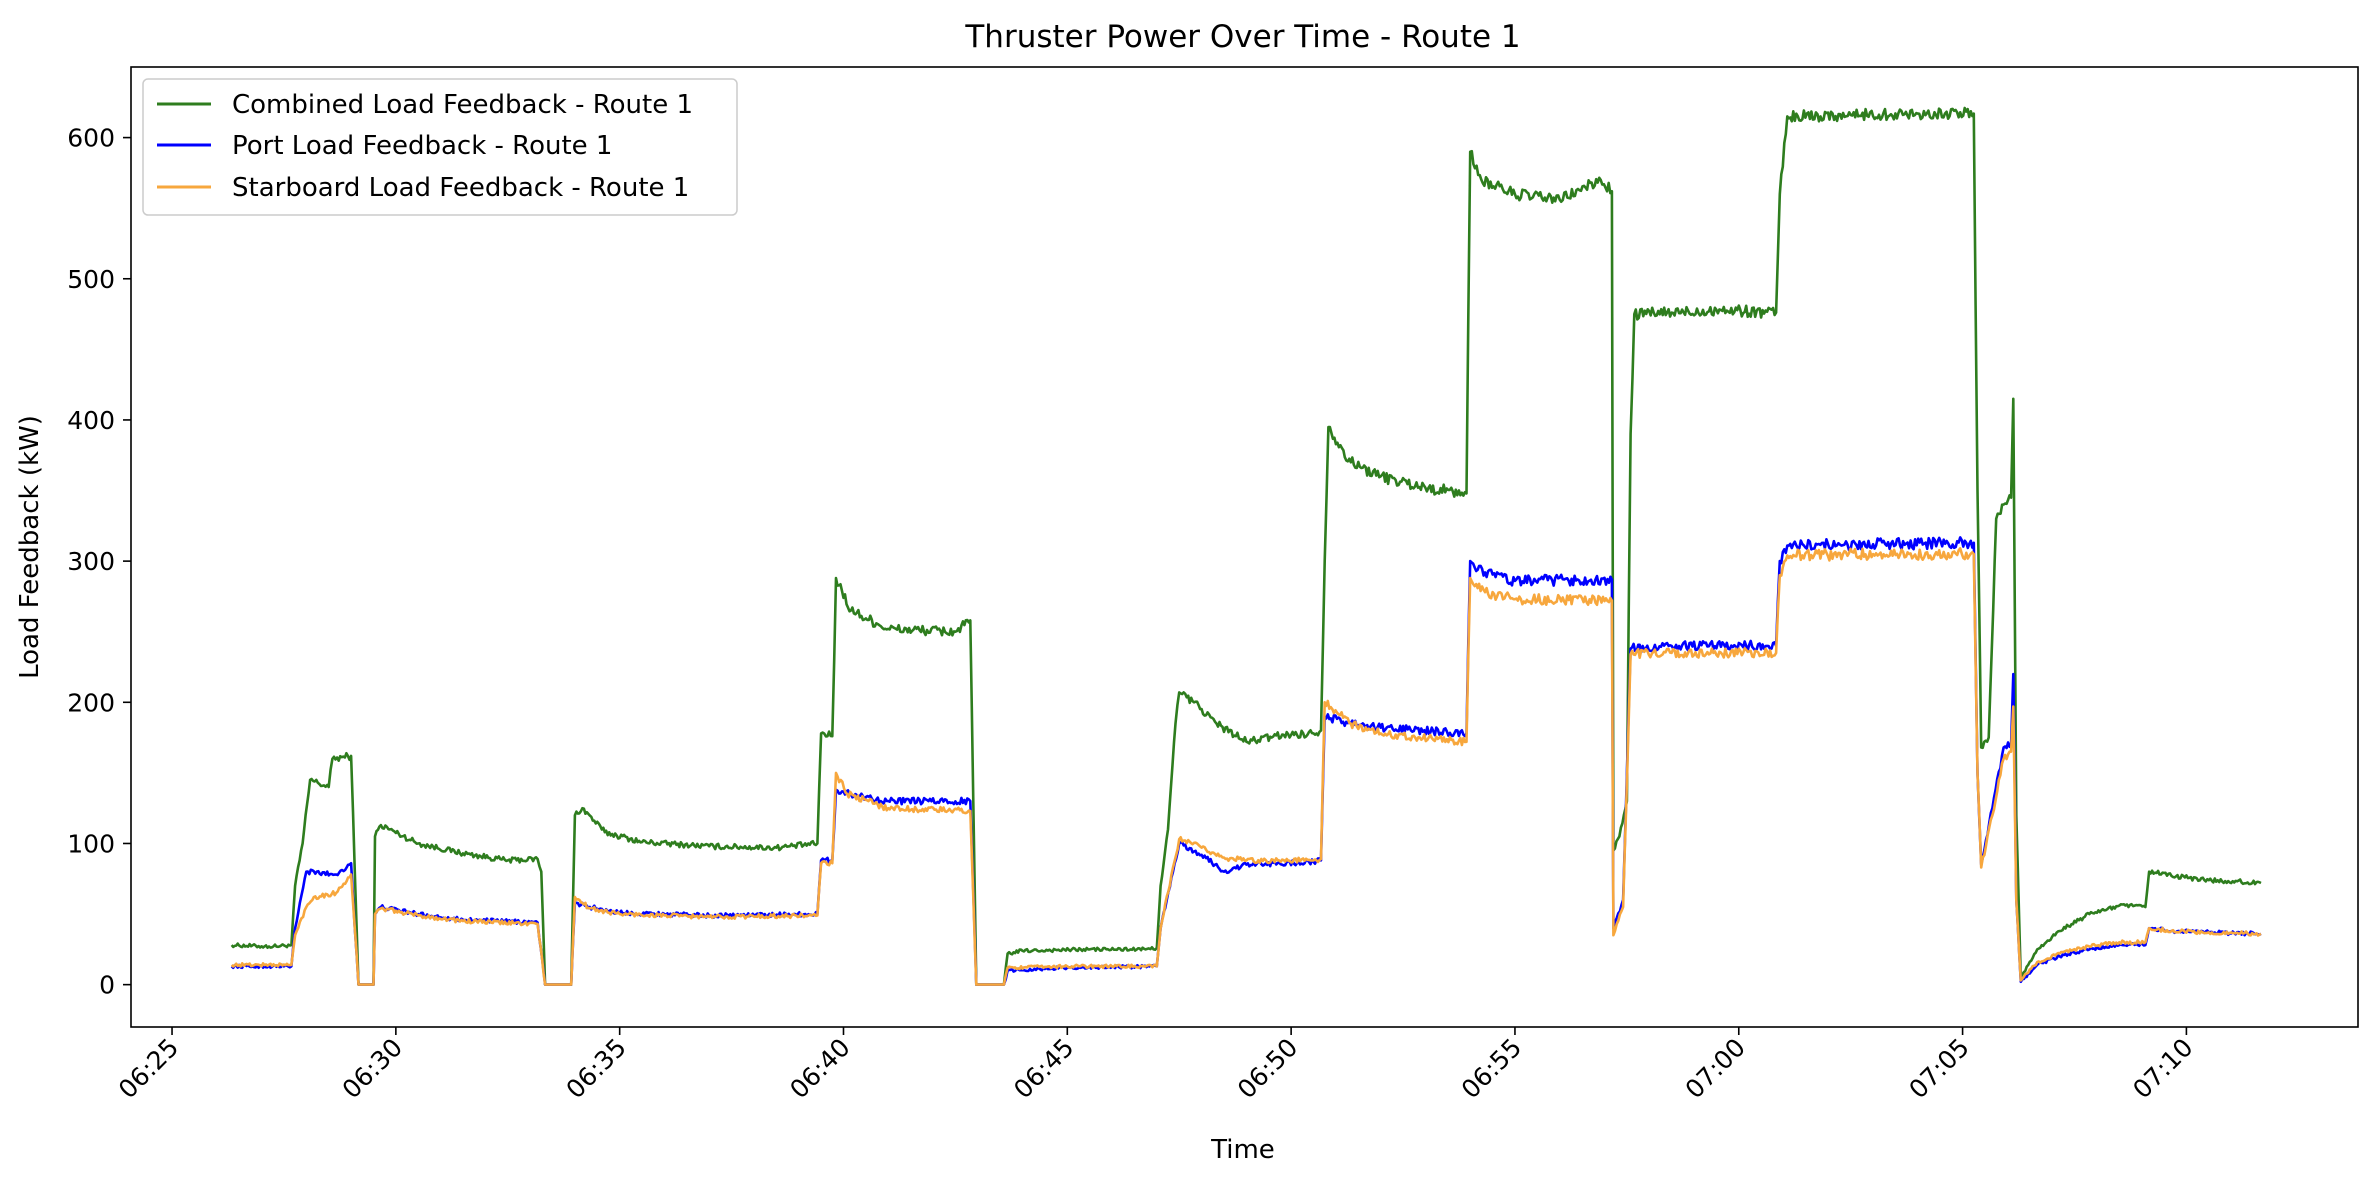  Describe the element at coordinates (91, 843) in the screenshot. I see `y-tick-label: 100` at that location.